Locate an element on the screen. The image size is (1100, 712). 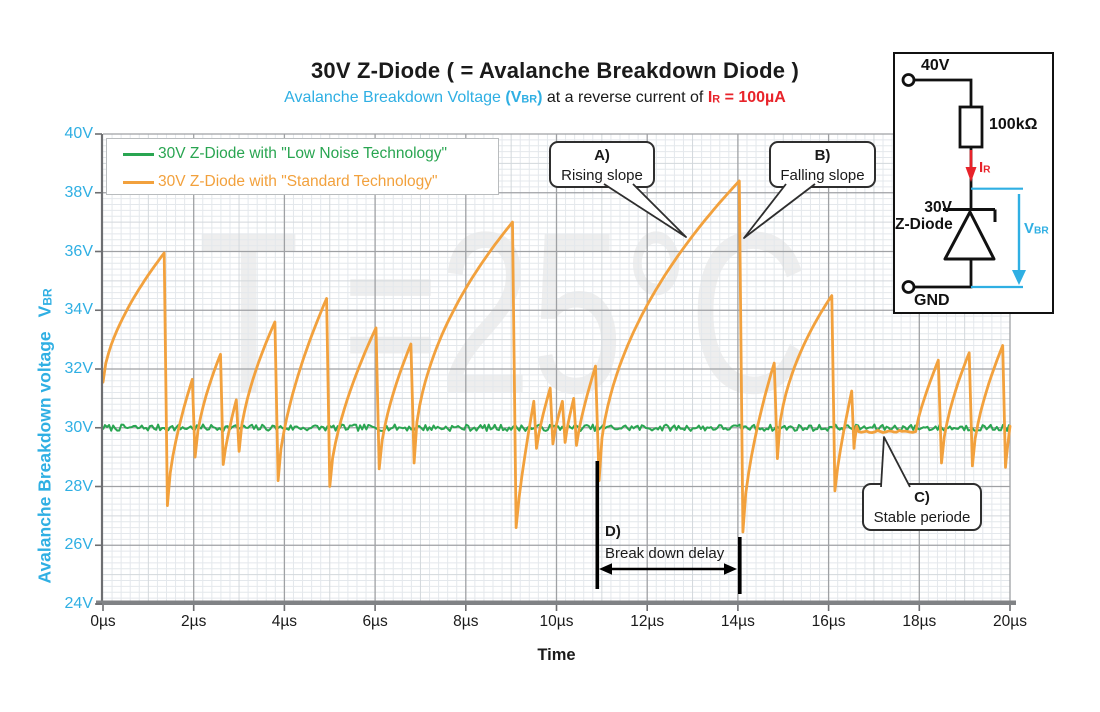
supply-label: 40V is located at coordinates (935, 65).